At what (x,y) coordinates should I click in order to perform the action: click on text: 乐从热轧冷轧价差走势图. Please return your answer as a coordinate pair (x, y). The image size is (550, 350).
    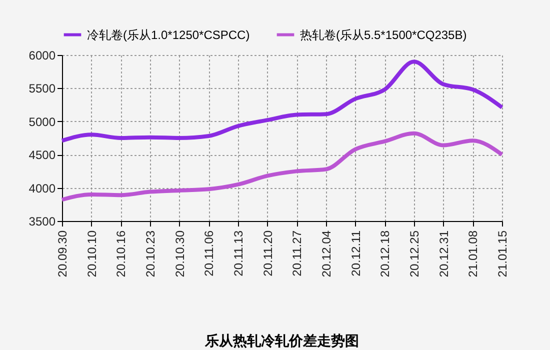
    Looking at the image, I should click on (281, 340).